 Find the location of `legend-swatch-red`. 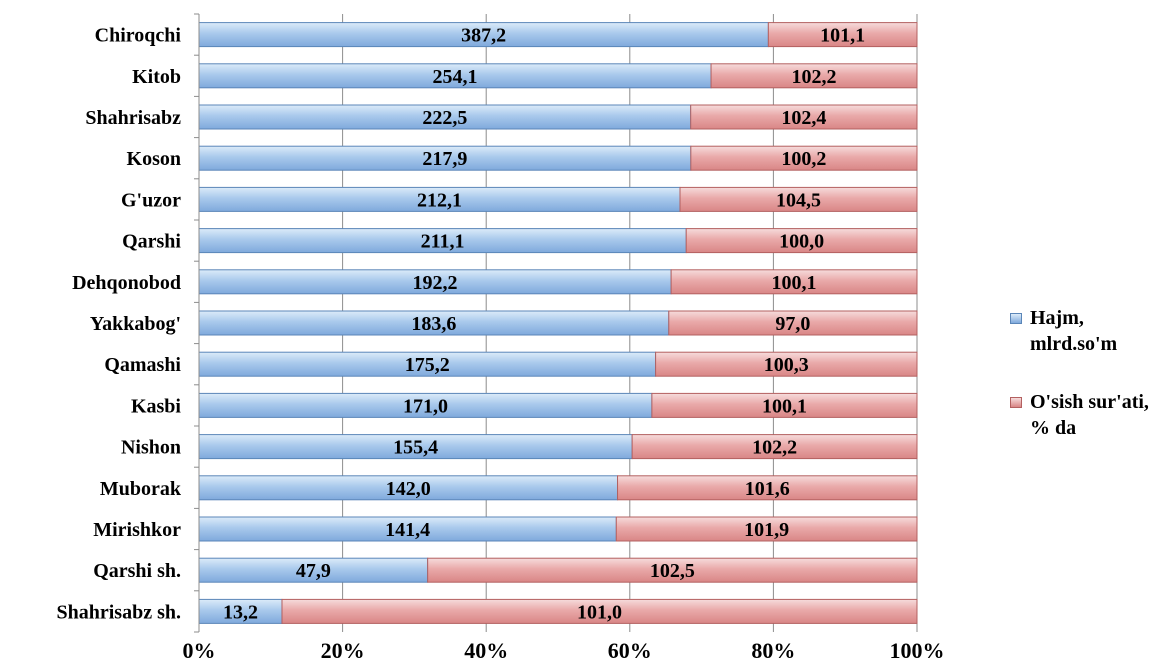

legend-swatch-red is located at coordinates (1016, 402).